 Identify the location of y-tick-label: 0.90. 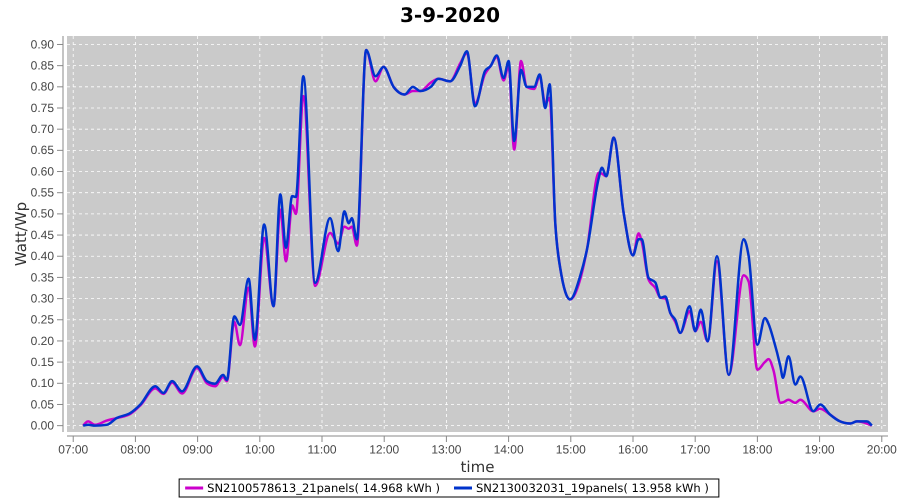
(42, 44).